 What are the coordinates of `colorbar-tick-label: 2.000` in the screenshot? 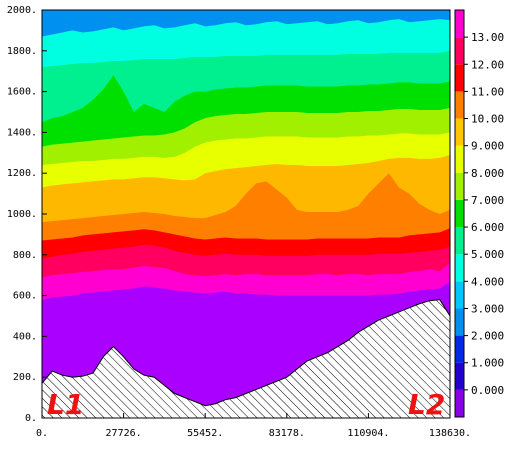 It's located at (487, 336).